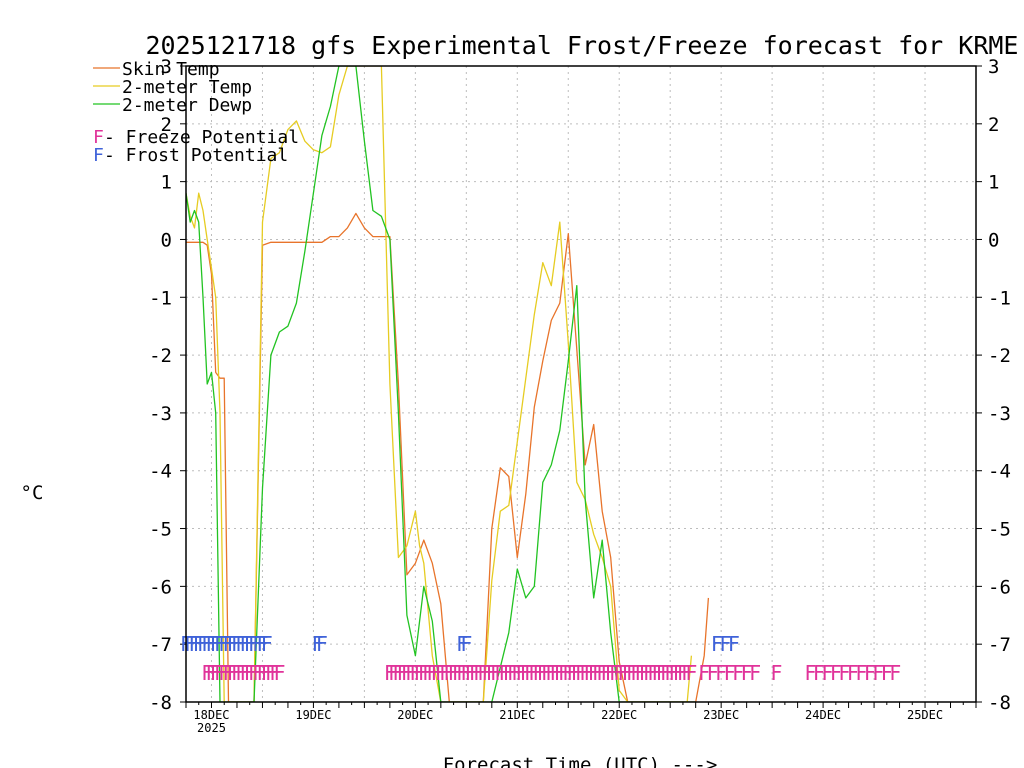 The height and width of the screenshot is (768, 1024). What do you see at coordinates (187, 87) in the screenshot?
I see `legend-temp-label: 2-meter Temp` at bounding box center [187, 87].